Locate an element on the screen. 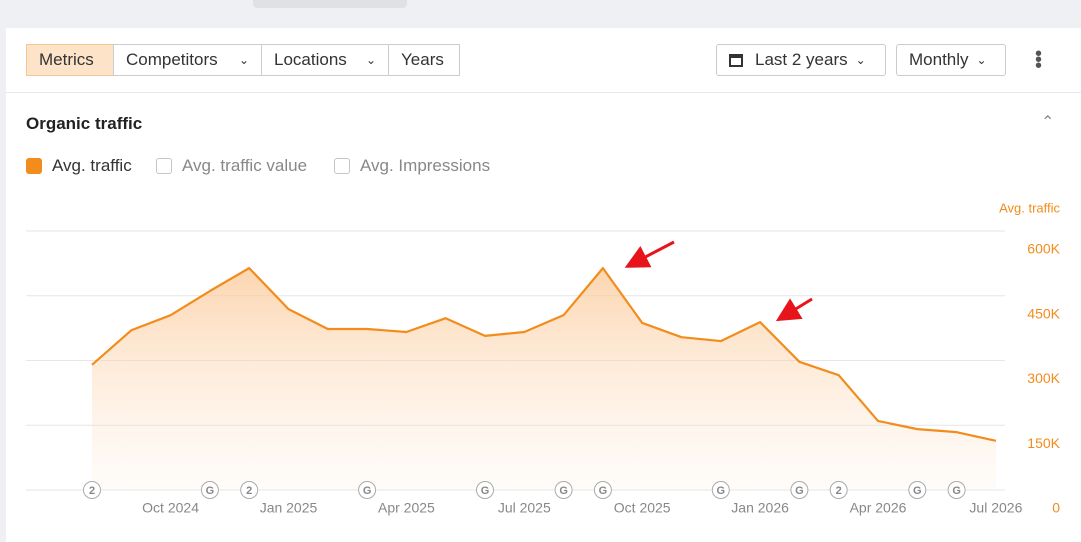 This screenshot has height=542, width=1081. checkbox: Avg. traffic is located at coordinates (79, 166).